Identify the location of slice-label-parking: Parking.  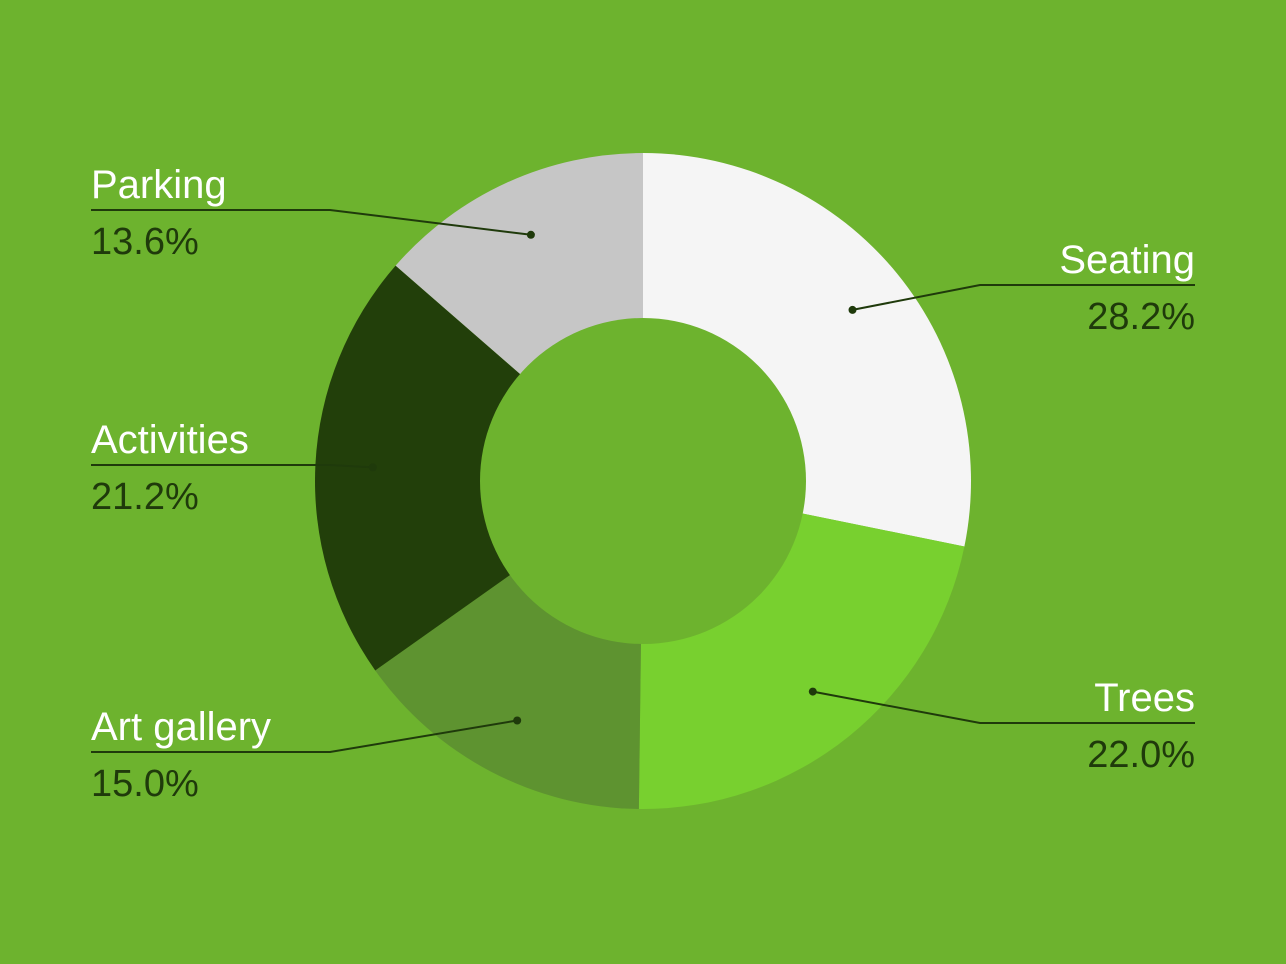
(159, 185).